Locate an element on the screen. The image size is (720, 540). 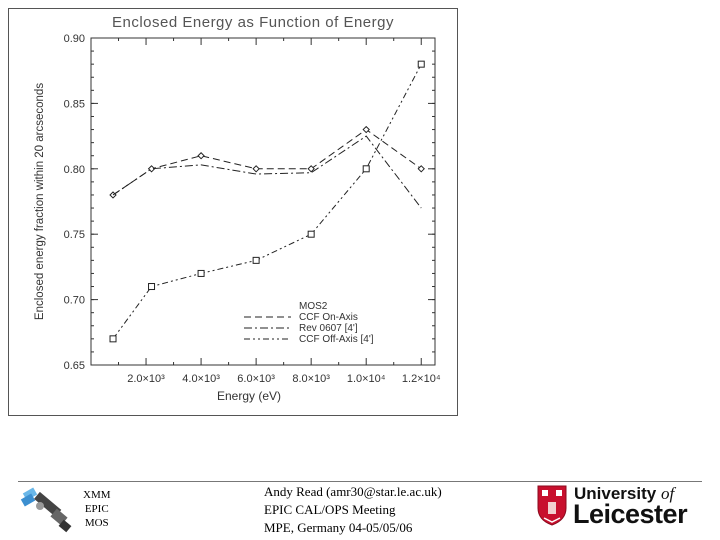
university-word: University is located at coordinates (615, 493).